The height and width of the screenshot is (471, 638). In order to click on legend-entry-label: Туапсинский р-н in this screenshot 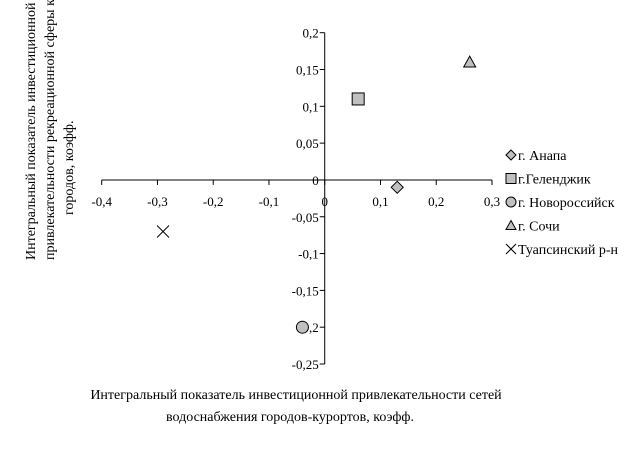, I will do `click(568, 250)`.